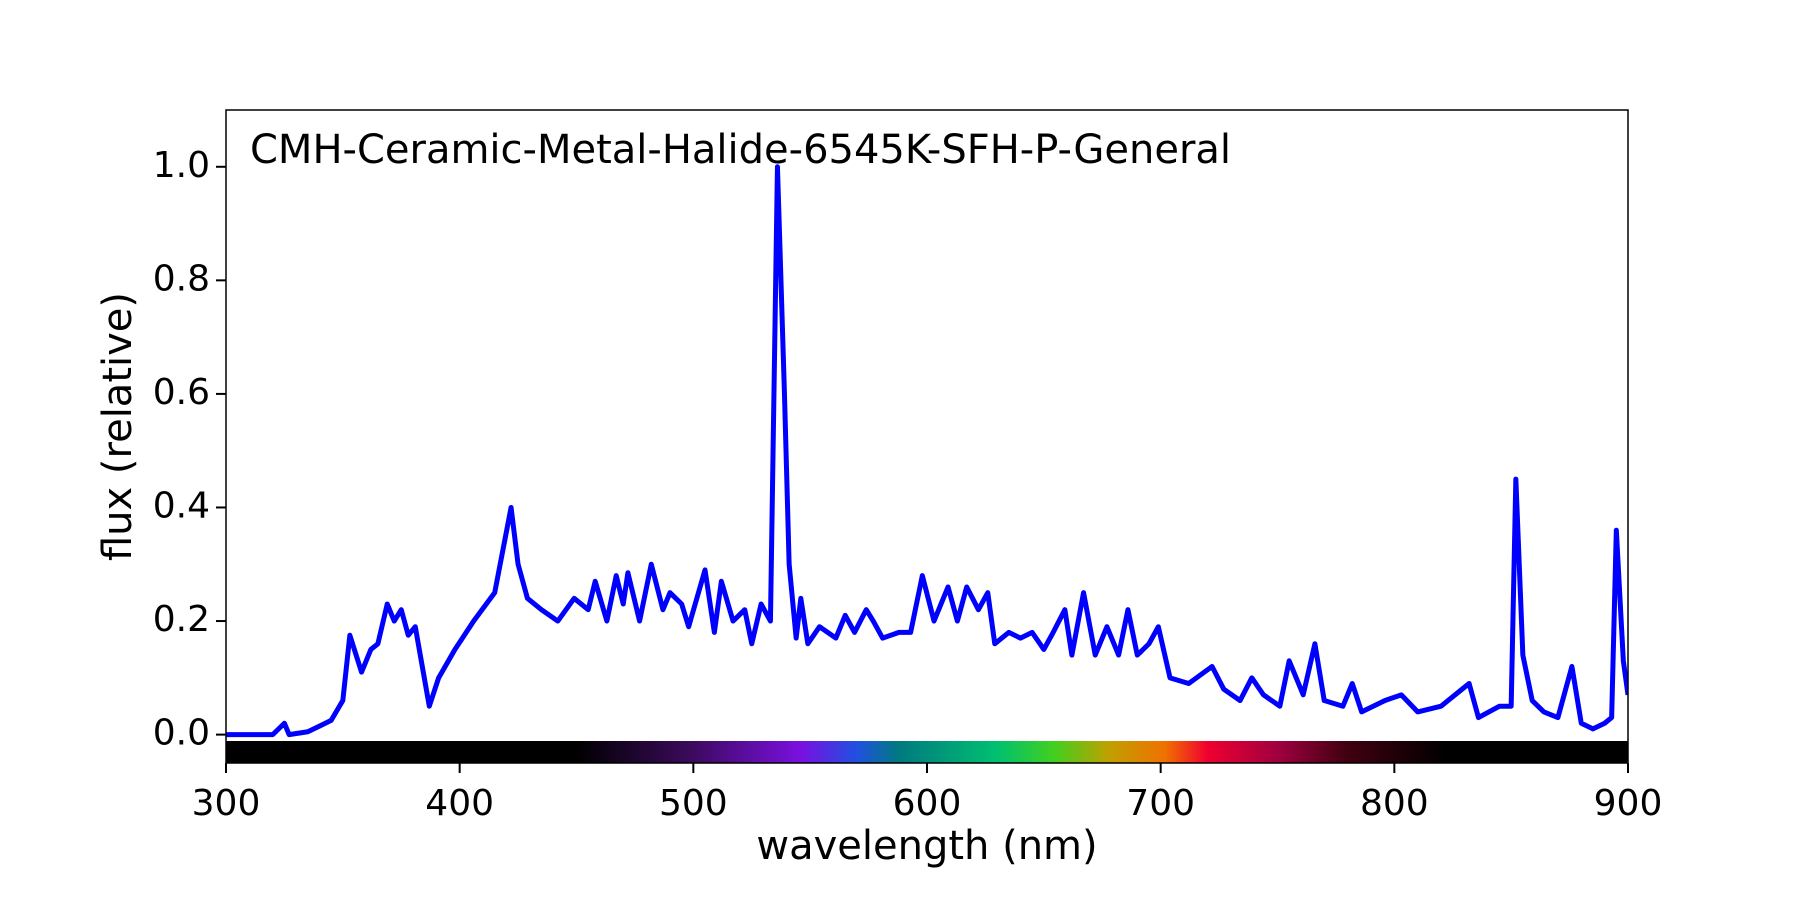  Describe the element at coordinates (927, 803) in the screenshot. I see `x-tick-label: 600` at that location.